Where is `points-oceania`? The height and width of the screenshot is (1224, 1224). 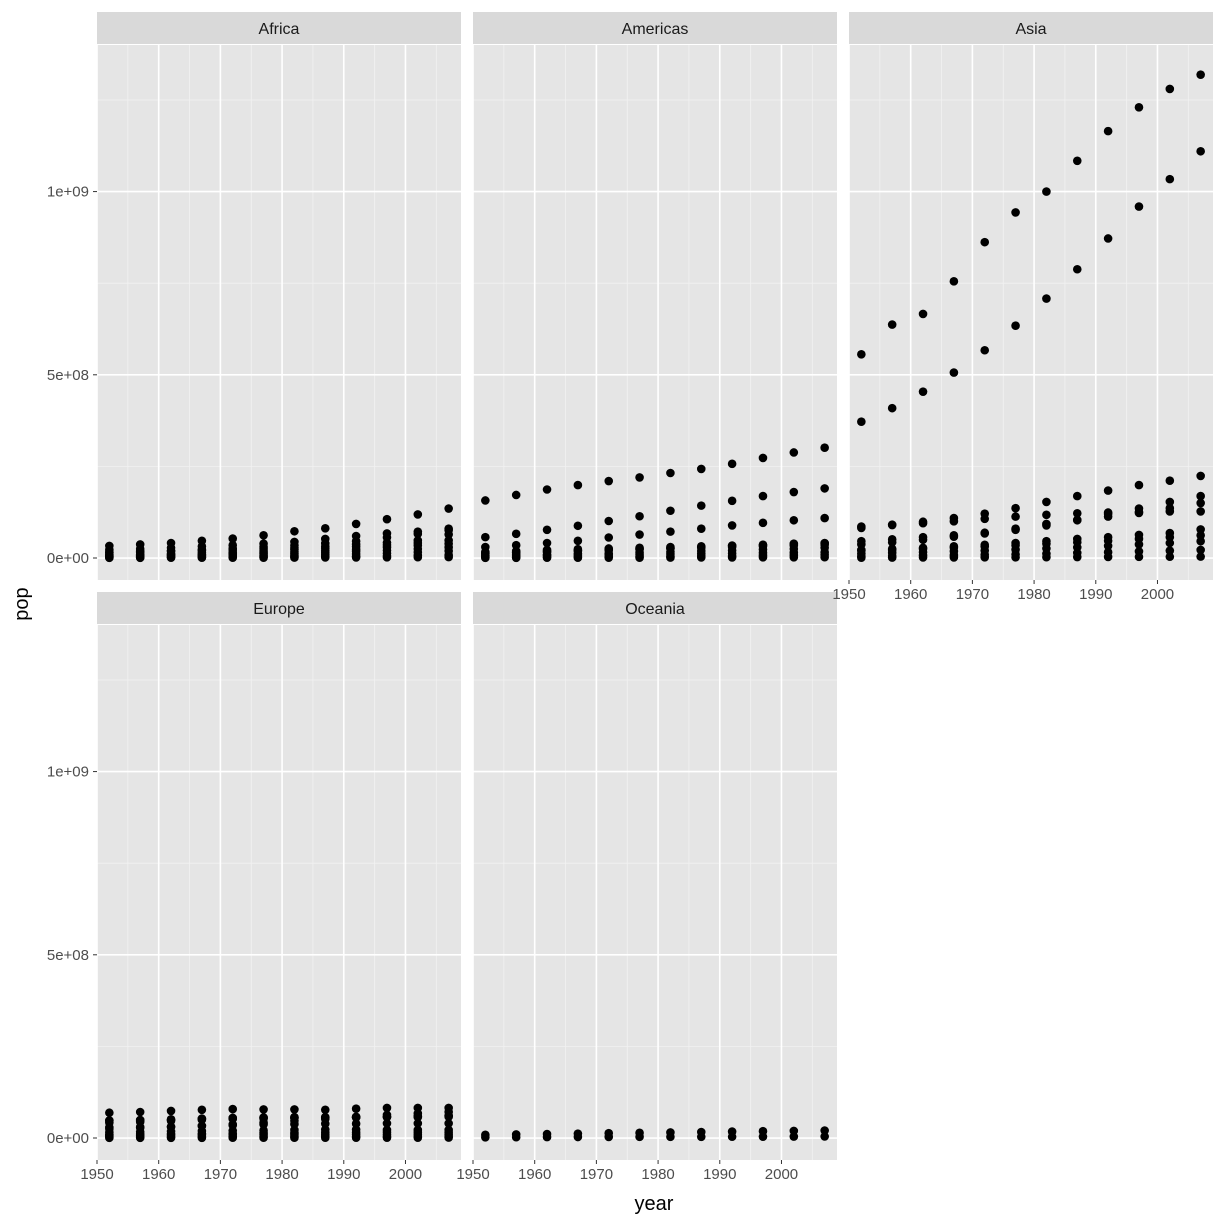 points-oceania is located at coordinates (655, 1134).